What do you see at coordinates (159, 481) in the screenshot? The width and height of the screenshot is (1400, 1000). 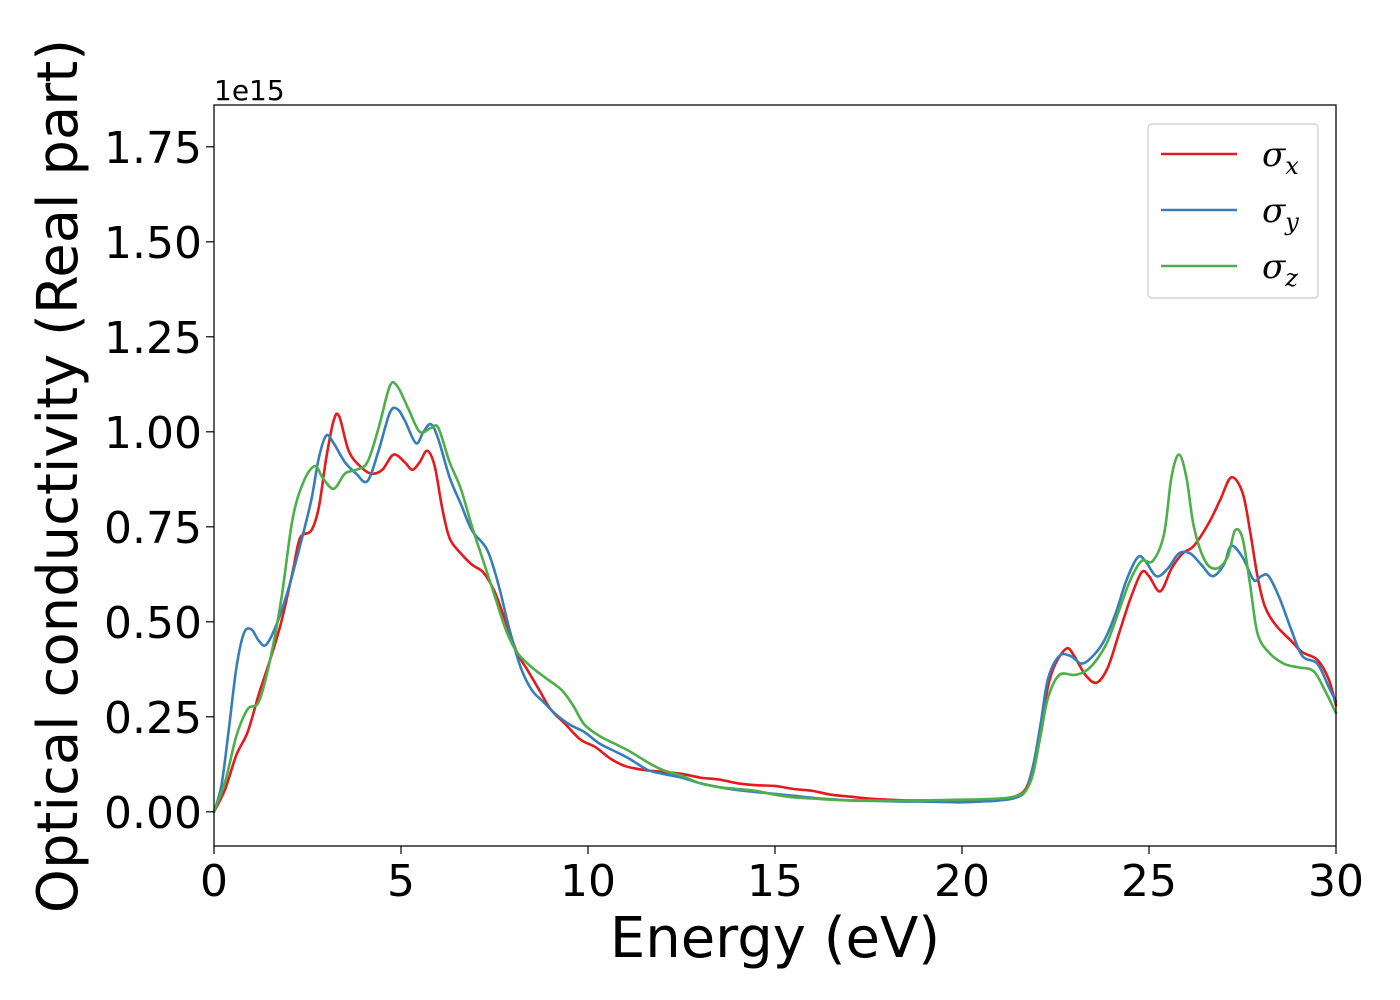 I see `y-axis: 0.00 0.25 0.50 0.75 1.00 1.25 1.50 1.75` at bounding box center [159, 481].